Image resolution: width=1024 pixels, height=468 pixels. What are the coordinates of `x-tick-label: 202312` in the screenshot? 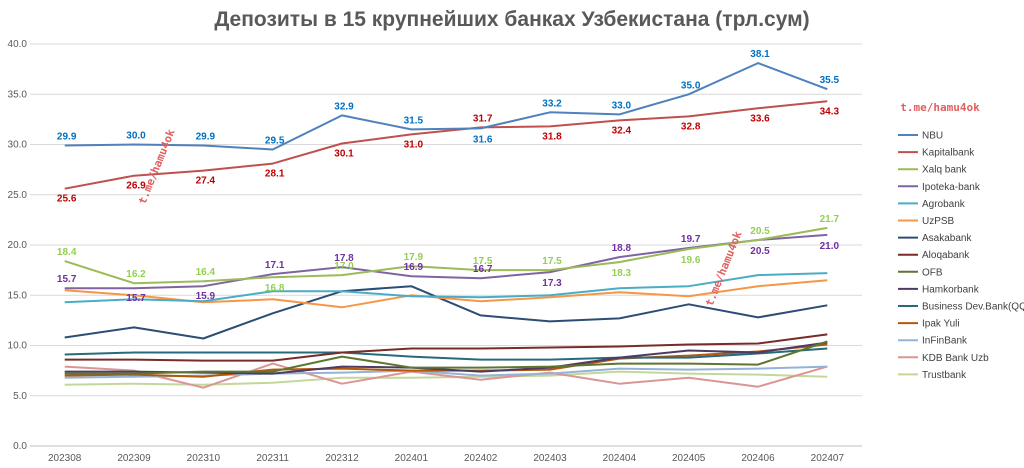 It's located at (342, 458).